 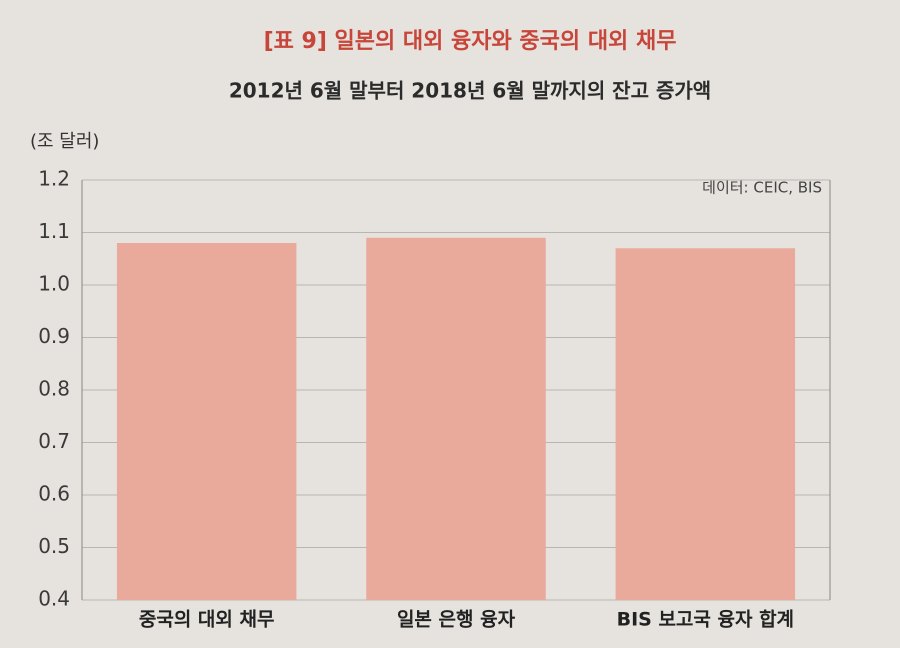 What do you see at coordinates (705, 620) in the screenshot?
I see `x-tick-label: BIS 보고국 융자 합계` at bounding box center [705, 620].